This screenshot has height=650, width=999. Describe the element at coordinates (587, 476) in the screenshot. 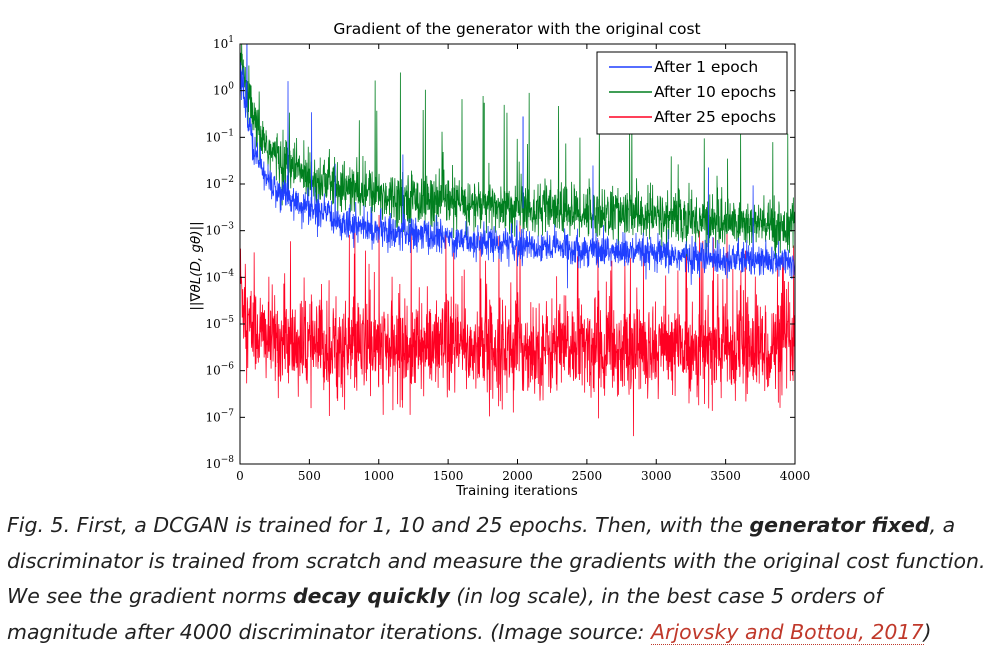

I see `x-tick-label: 2500` at that location.